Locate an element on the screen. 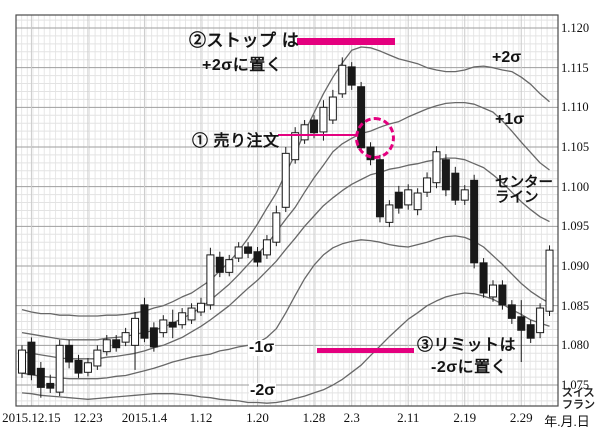 The width and height of the screenshot is (600, 442). note-sell-order: ① 売り注文 is located at coordinates (236, 141).